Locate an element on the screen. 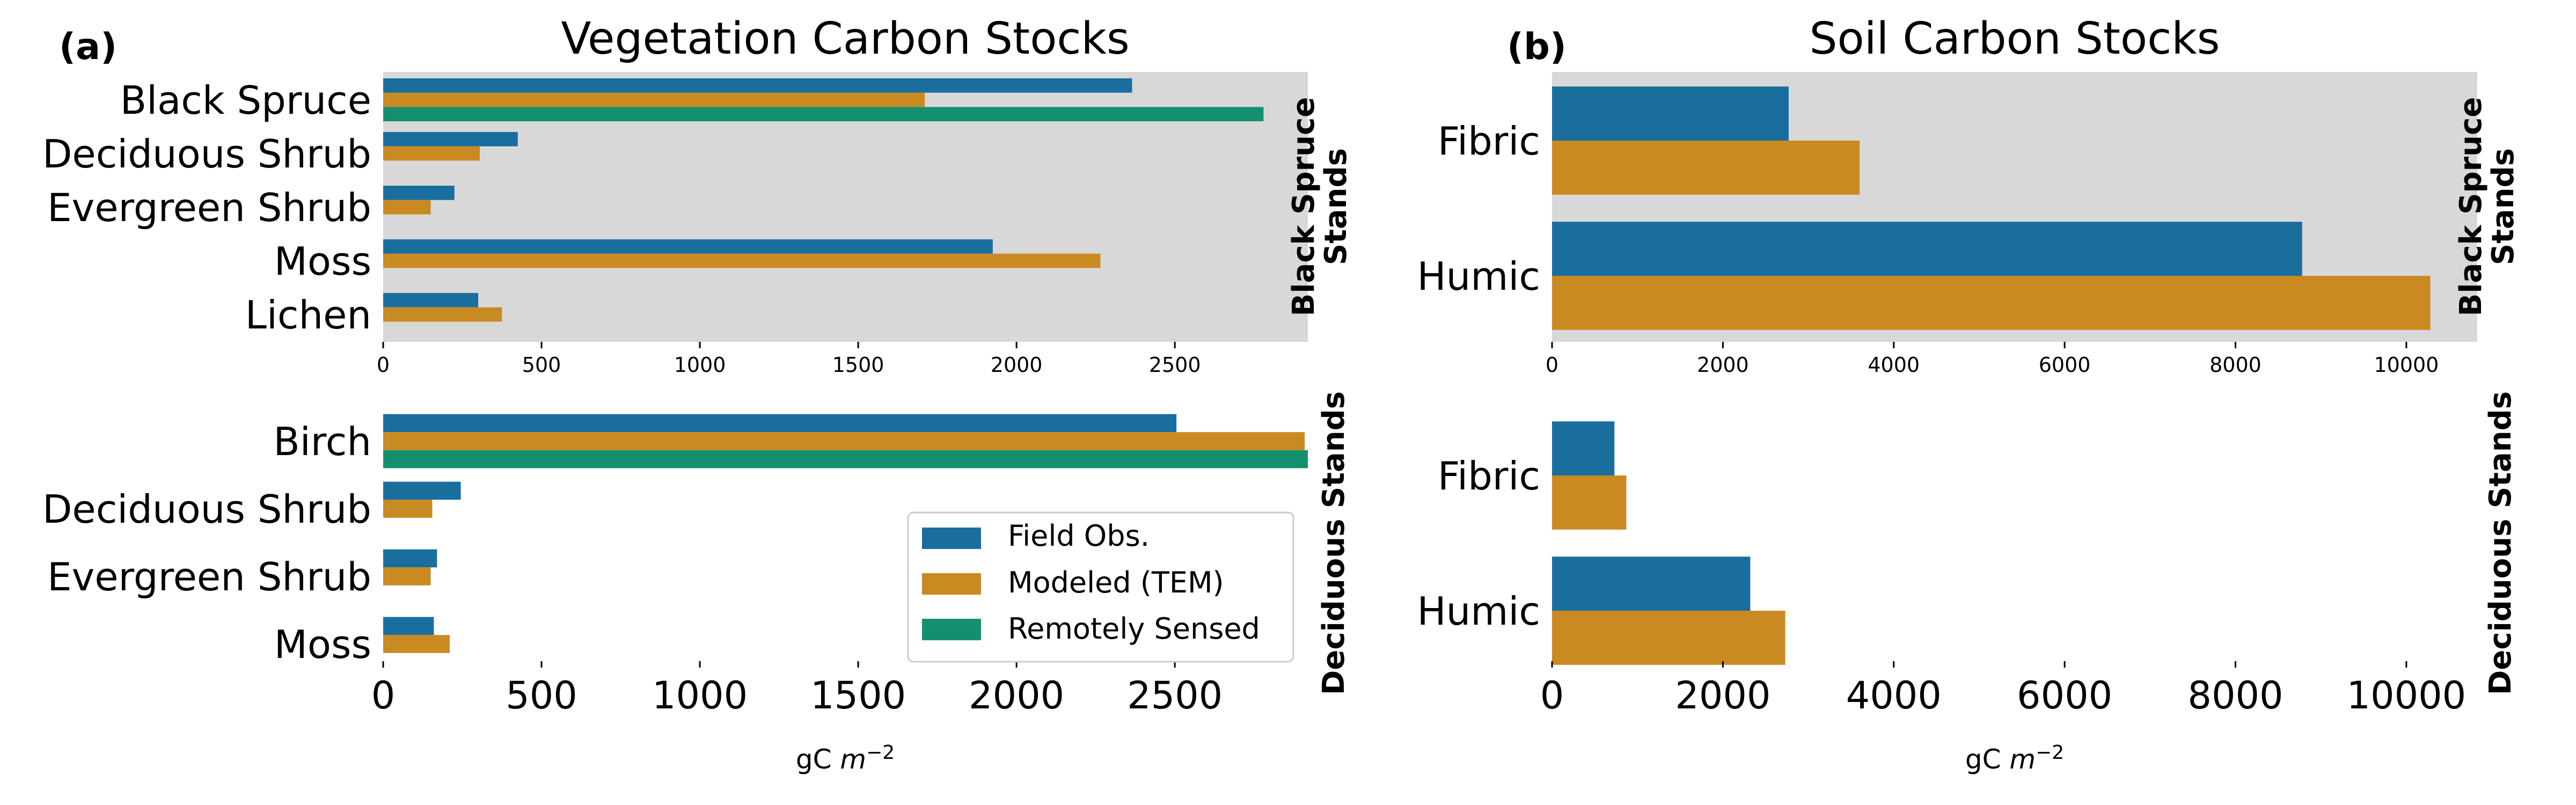 This screenshot has height=805, width=2576. row-label-deciduous-vegetation: Deciduous Stands is located at coordinates (1333, 543).